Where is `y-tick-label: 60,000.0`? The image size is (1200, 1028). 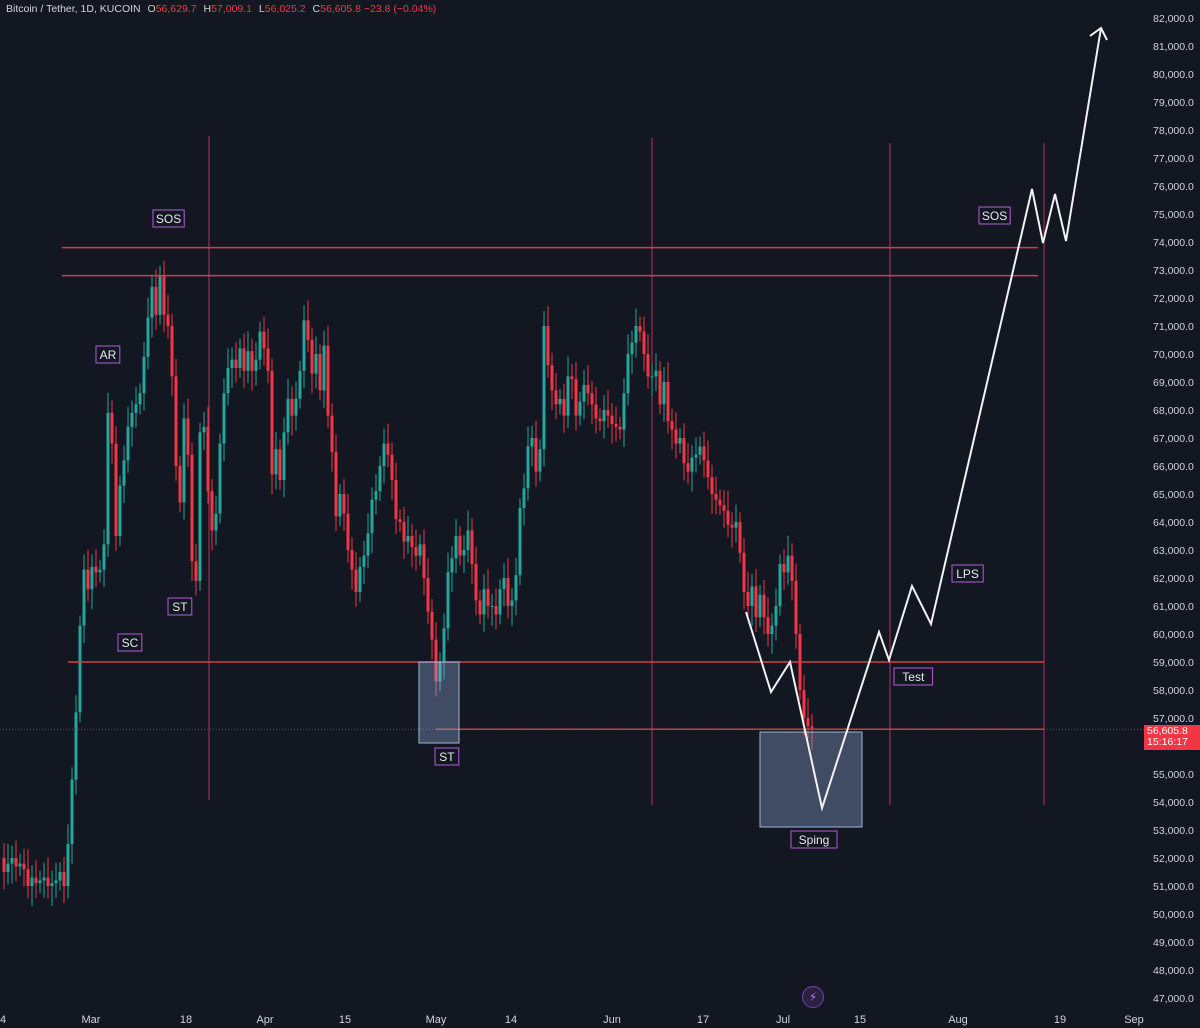
y-tick-label: 60,000.0 is located at coordinates (1173, 635).